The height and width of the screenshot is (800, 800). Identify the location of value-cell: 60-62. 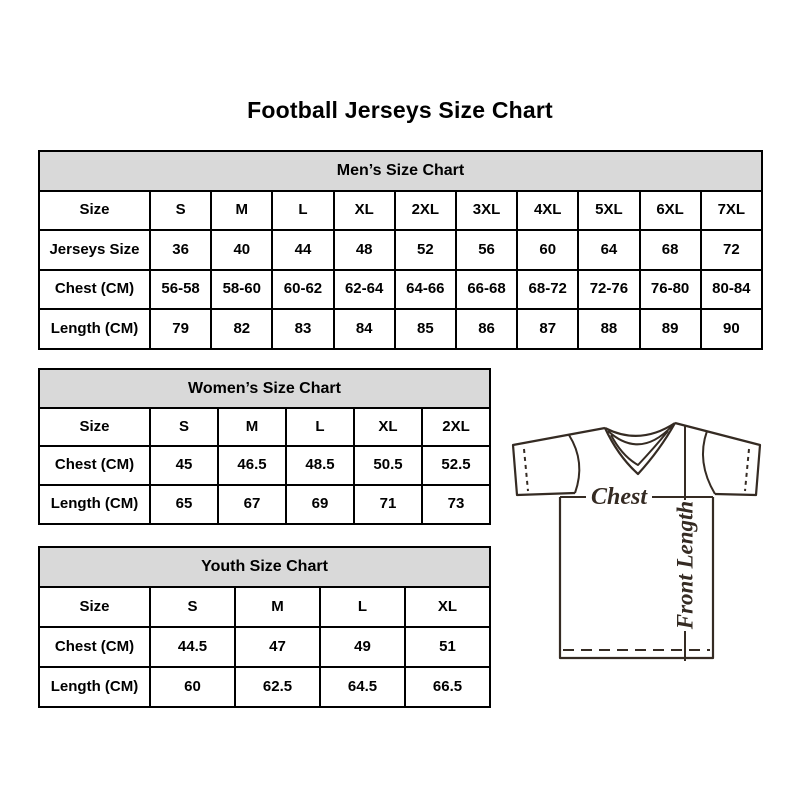
(303, 289).